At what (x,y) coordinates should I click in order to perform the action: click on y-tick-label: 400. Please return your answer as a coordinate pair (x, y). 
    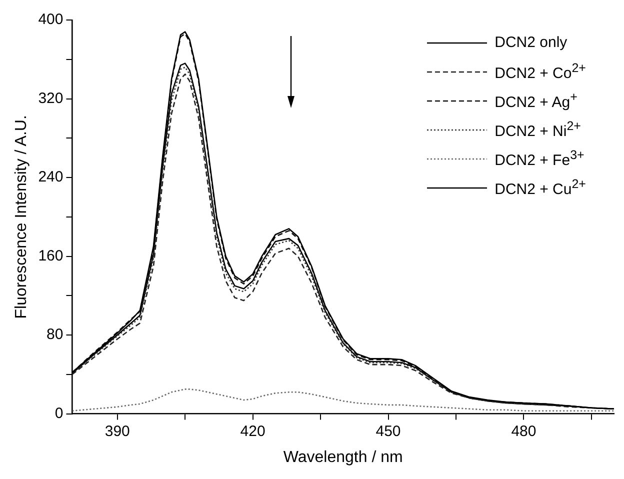
    Looking at the image, I should click on (51, 19).